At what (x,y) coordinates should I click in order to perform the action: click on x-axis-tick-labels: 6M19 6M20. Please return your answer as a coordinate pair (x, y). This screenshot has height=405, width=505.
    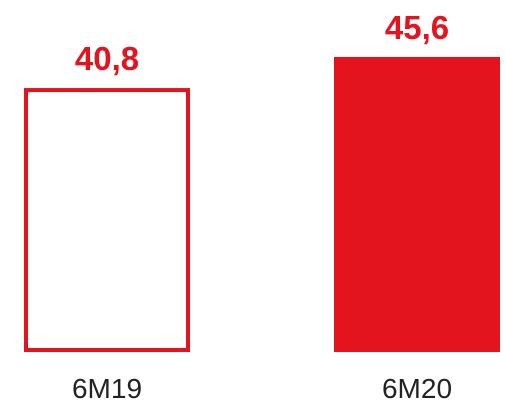
    Looking at the image, I should click on (262, 388).